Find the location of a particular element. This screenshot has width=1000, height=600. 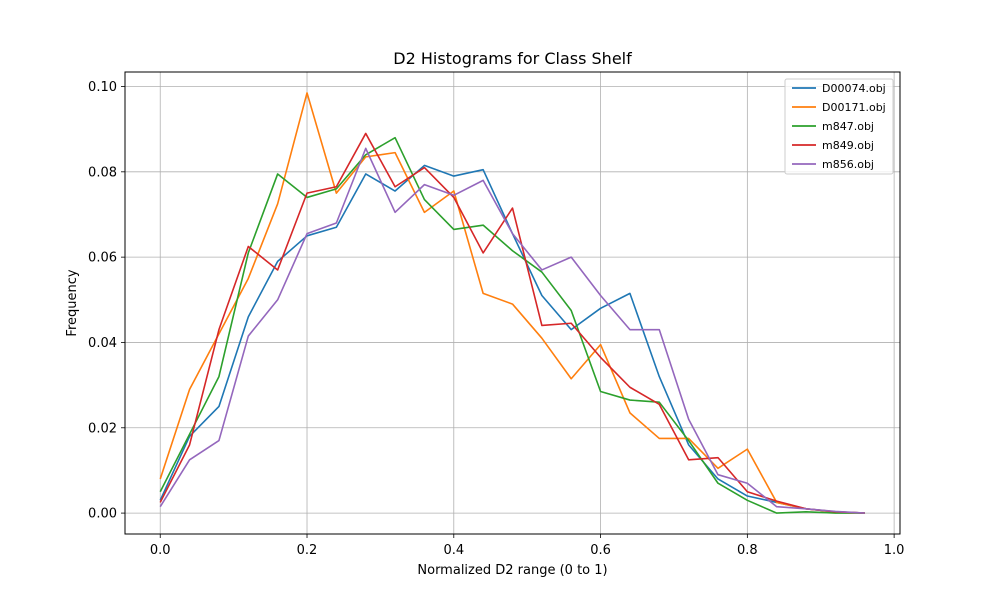

x-tick-label: 0.2 is located at coordinates (307, 550).